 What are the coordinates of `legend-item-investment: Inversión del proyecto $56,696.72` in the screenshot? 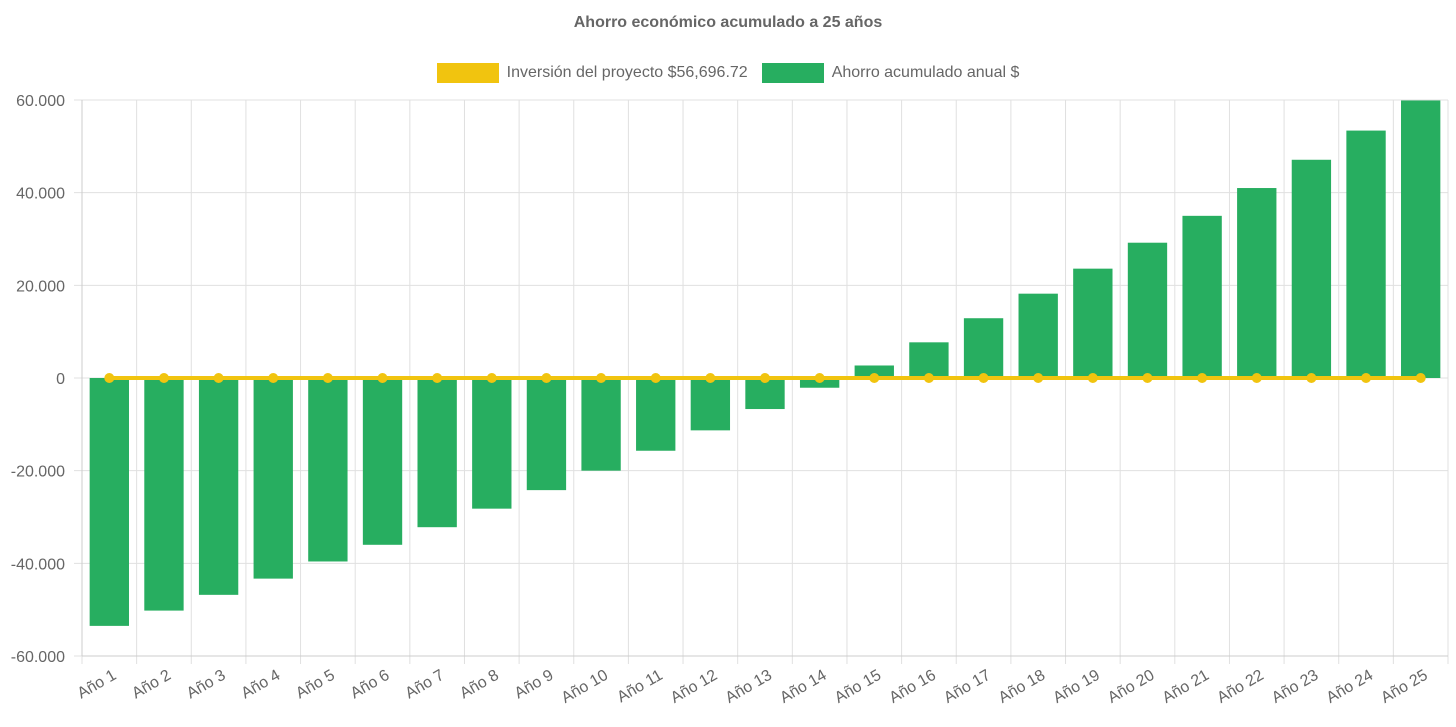 It's located at (592, 73).